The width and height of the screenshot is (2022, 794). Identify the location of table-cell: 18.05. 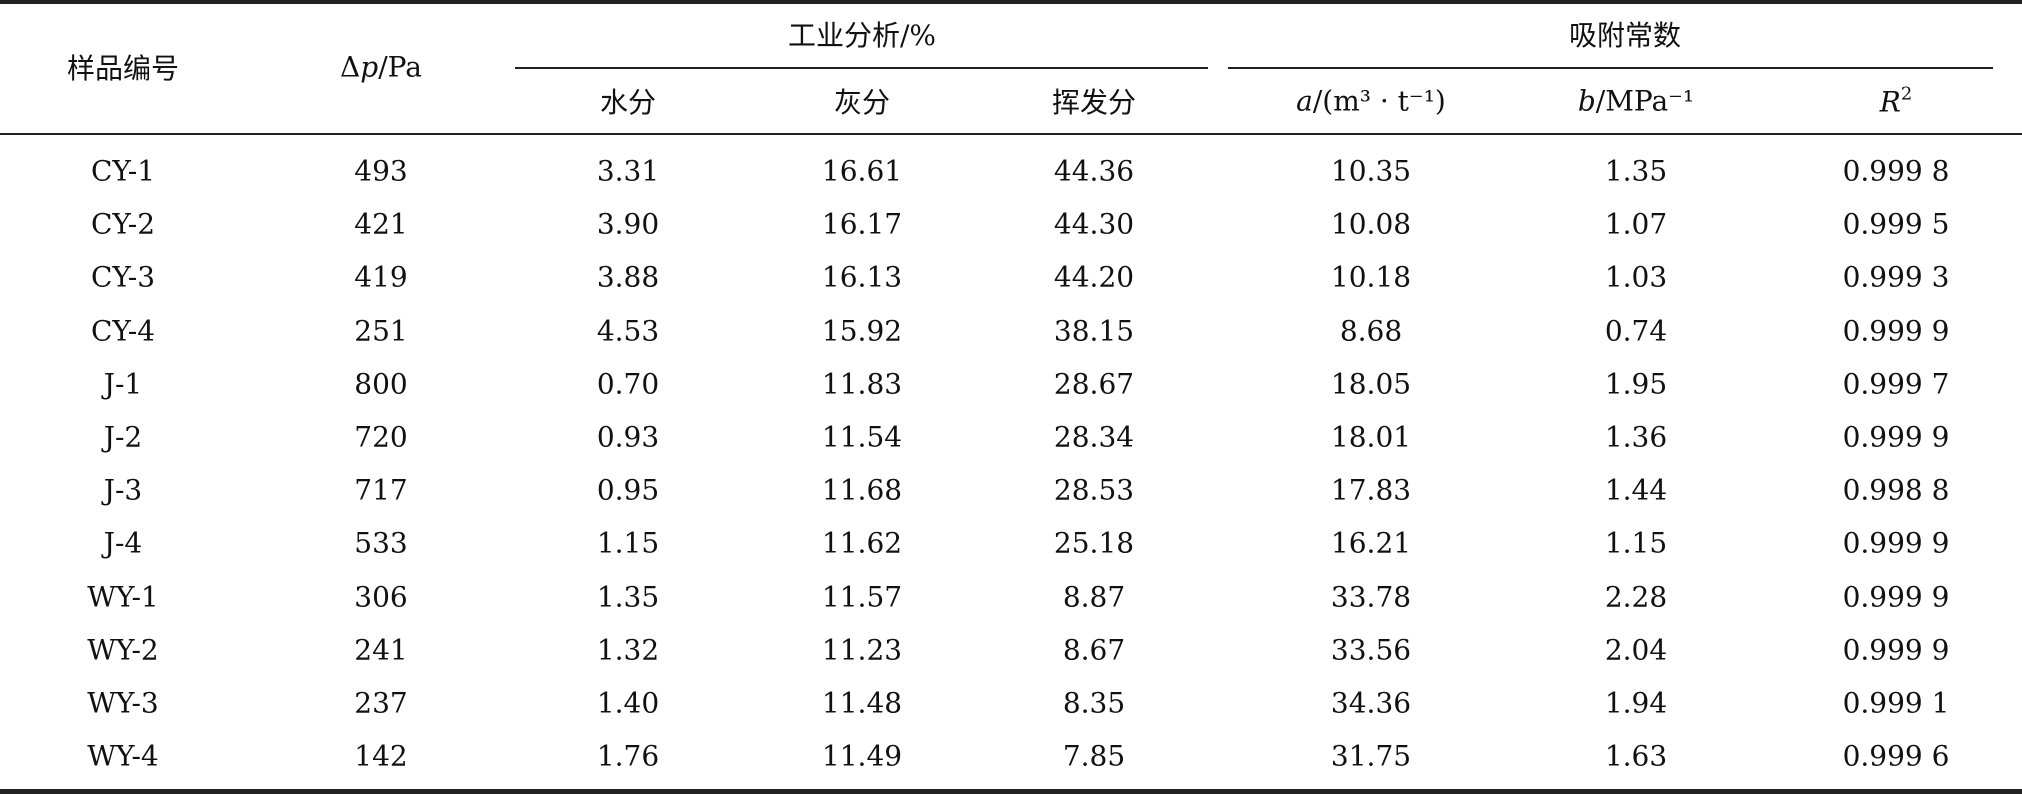
(1371, 384).